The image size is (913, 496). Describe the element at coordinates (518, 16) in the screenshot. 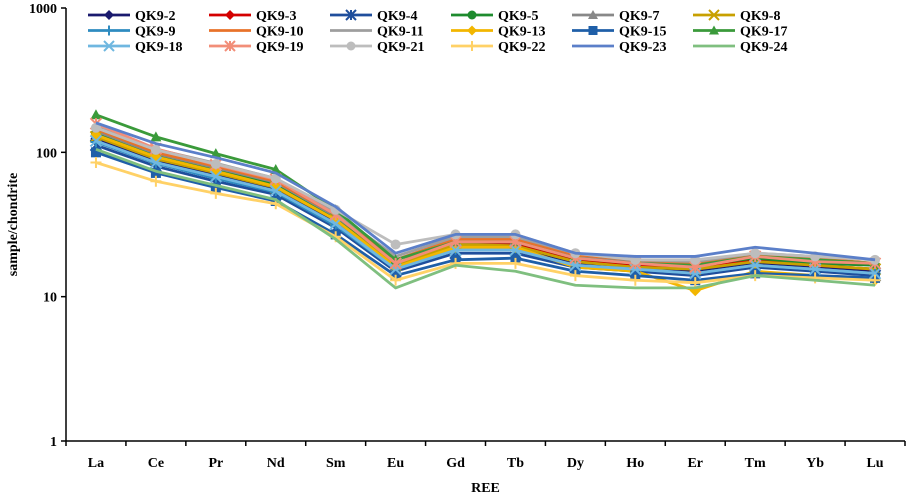

I see `legend-label: QK9-5` at that location.